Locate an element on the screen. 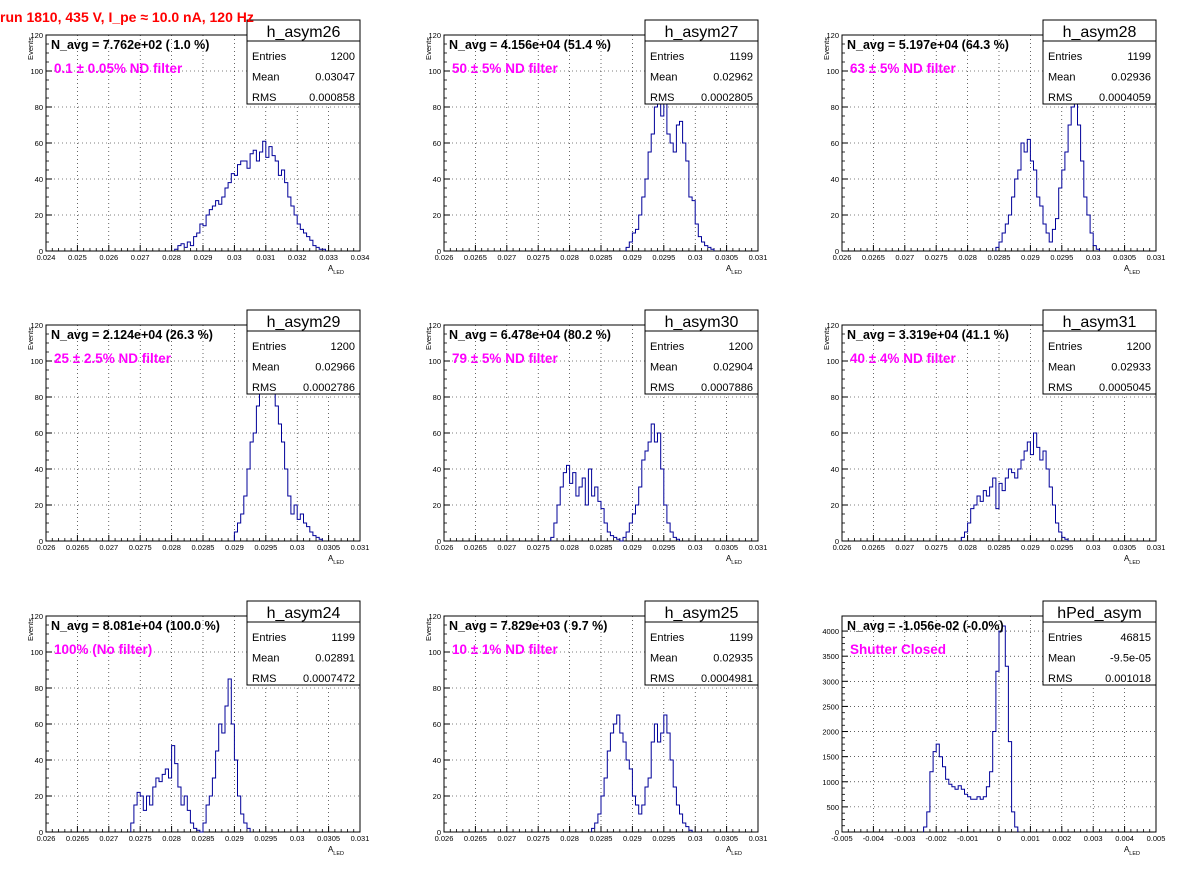 Image resolution: width=1196 pixels, height=872 pixels. stats-title: h_asym25 is located at coordinates (702, 613).